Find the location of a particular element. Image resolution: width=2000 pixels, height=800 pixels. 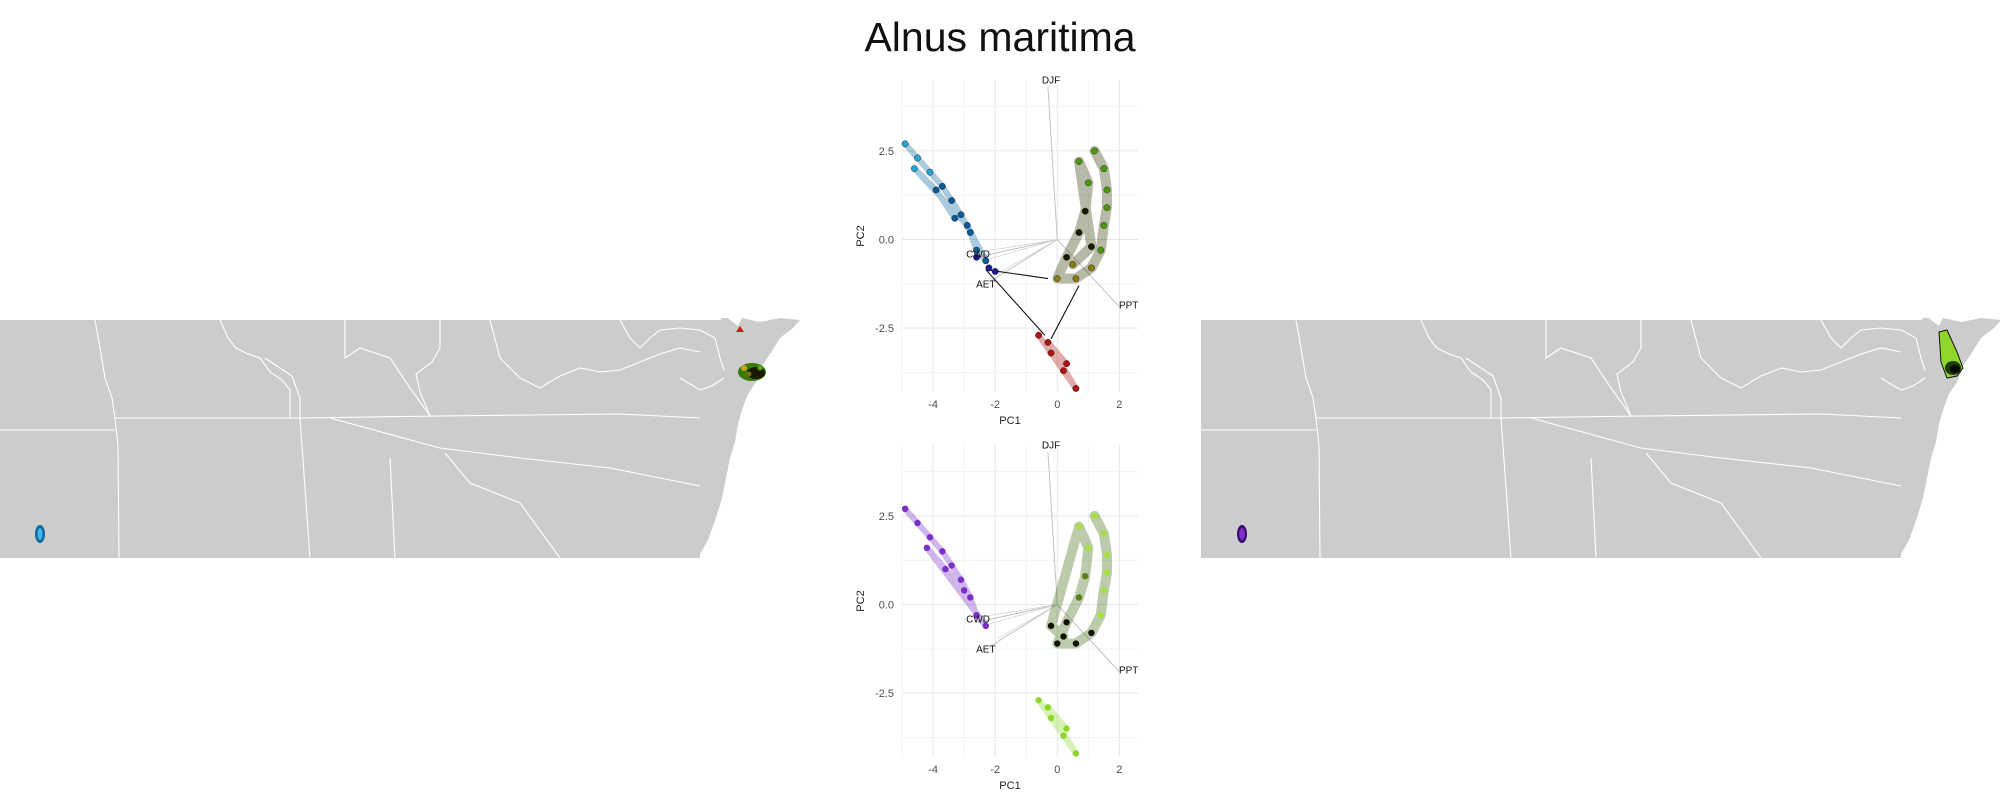

cluster-red is located at coordinates (1057, 361).